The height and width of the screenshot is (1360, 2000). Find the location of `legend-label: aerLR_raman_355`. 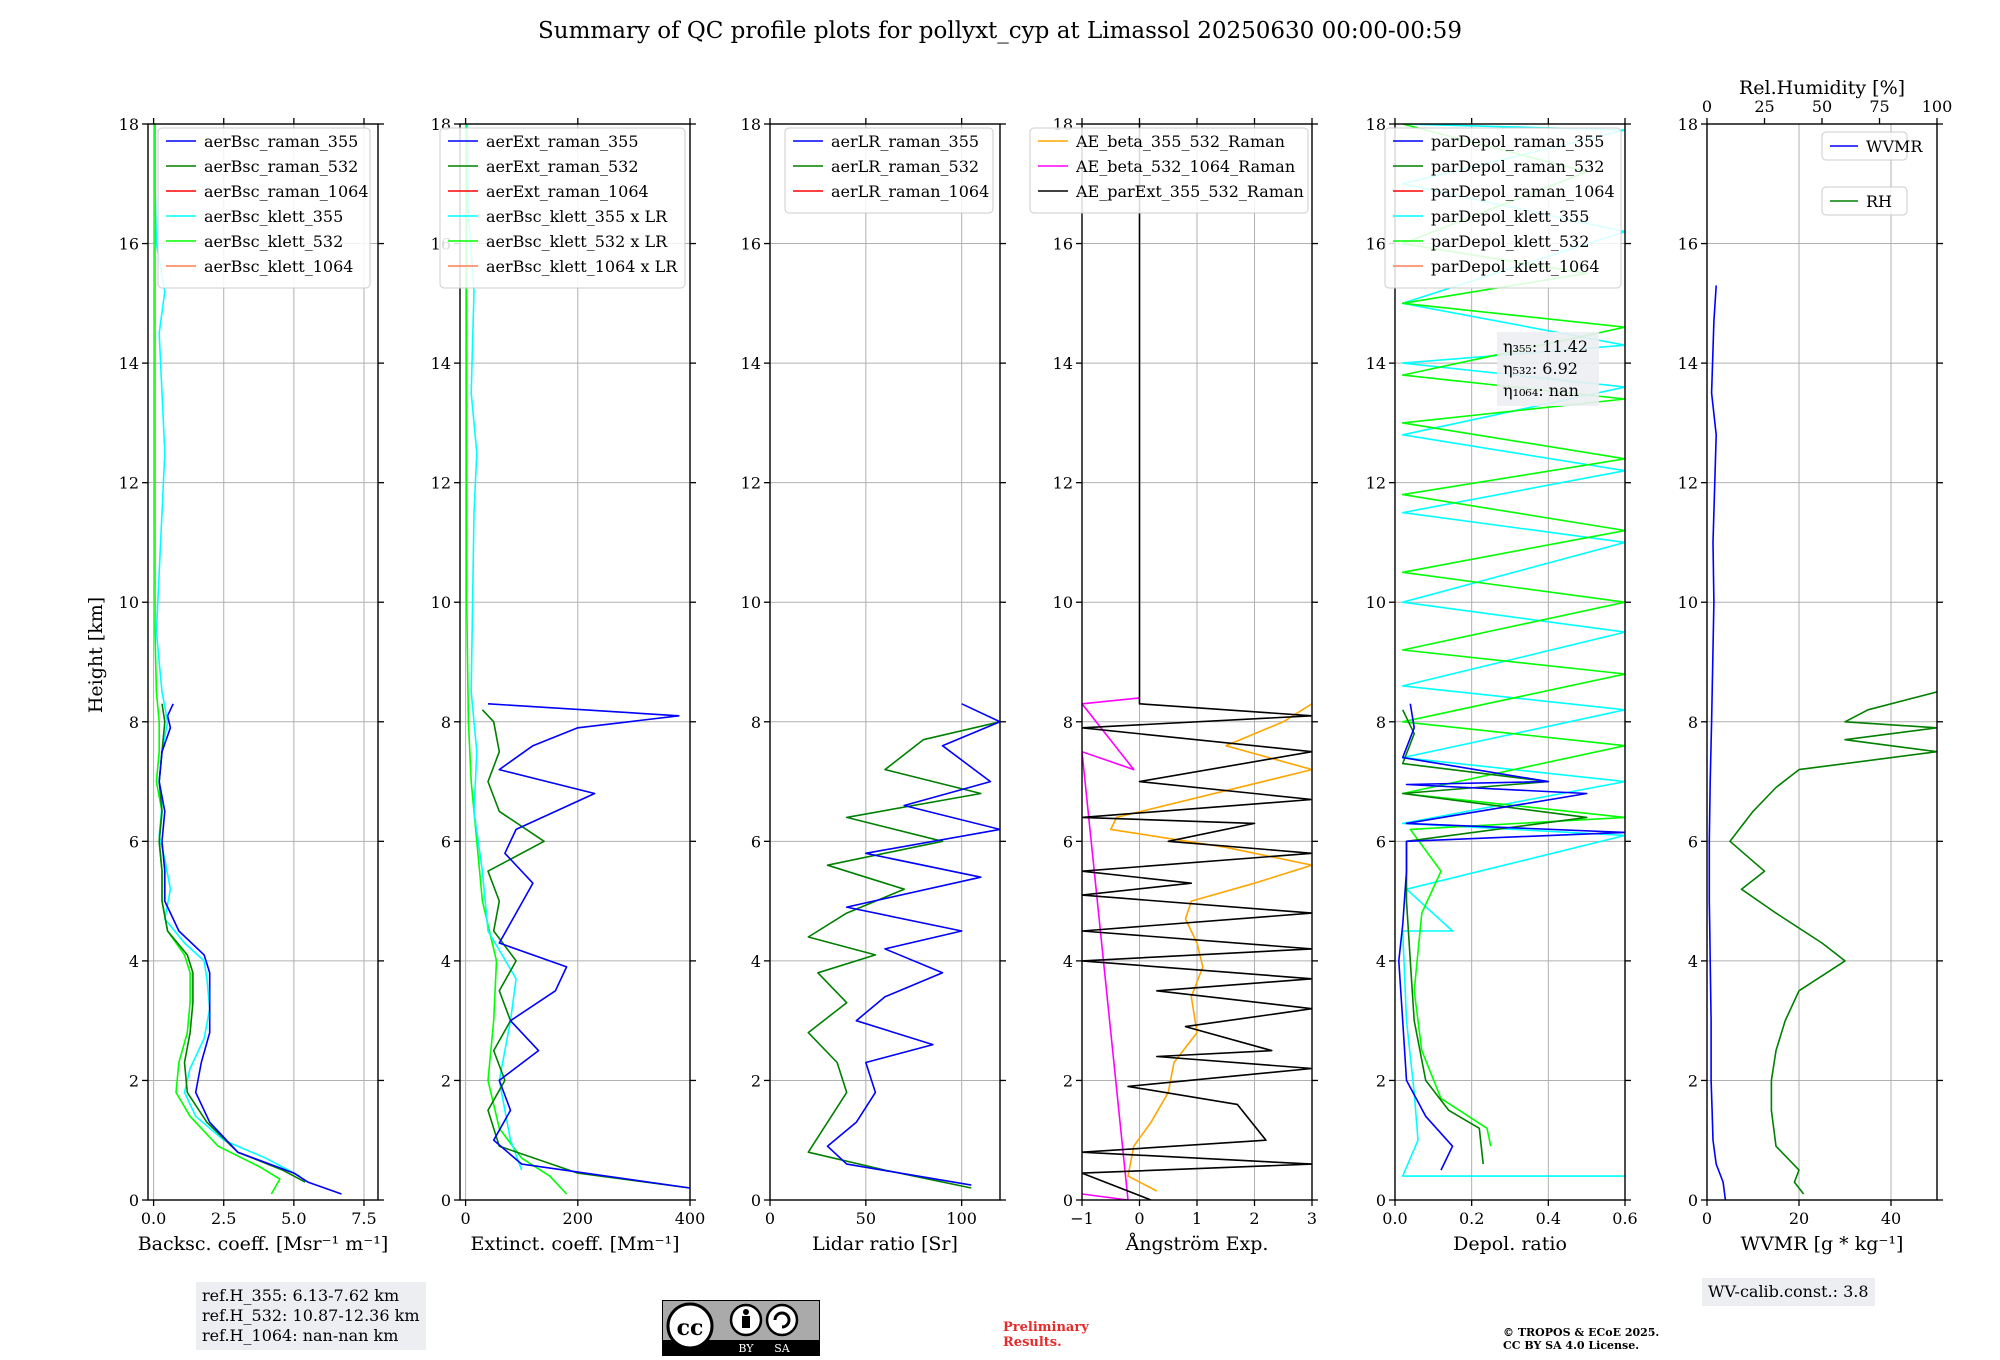

legend-label: aerLR_raman_355 is located at coordinates (905, 141).